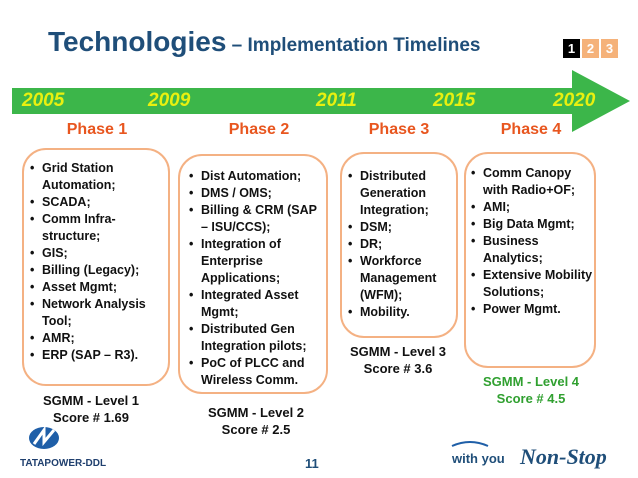 The width and height of the screenshot is (638, 478). I want to click on phase-4-item: AMI;, so click(532, 207).